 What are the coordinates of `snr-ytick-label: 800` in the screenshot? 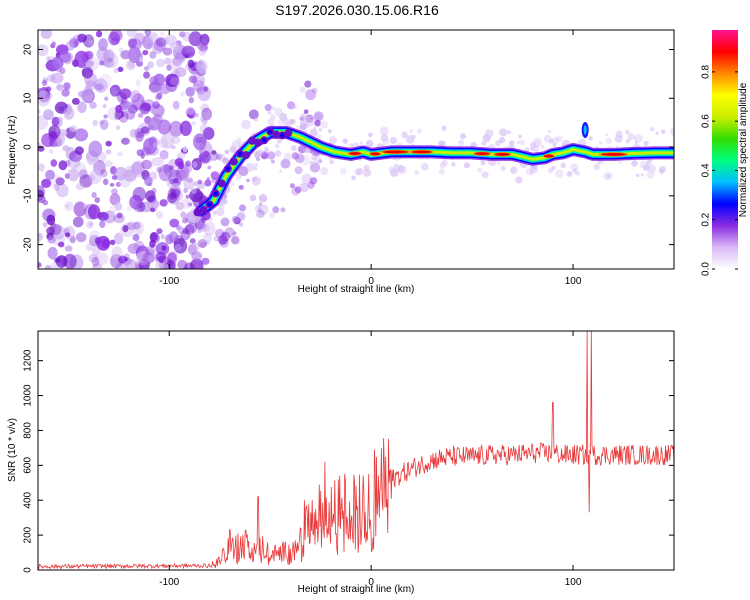 It's located at (28, 430).